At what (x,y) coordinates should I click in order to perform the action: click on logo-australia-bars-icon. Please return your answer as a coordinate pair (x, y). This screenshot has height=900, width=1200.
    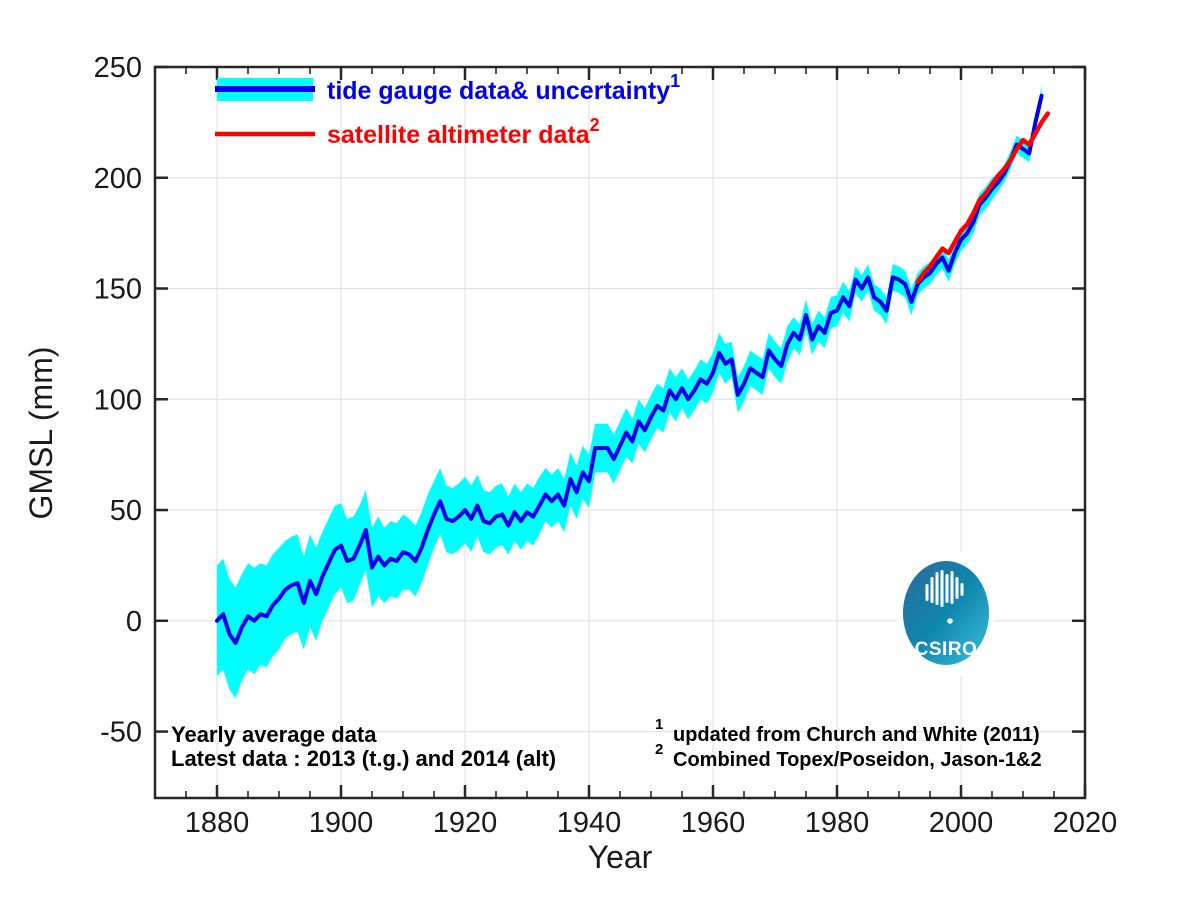
    Looking at the image, I should click on (944, 597).